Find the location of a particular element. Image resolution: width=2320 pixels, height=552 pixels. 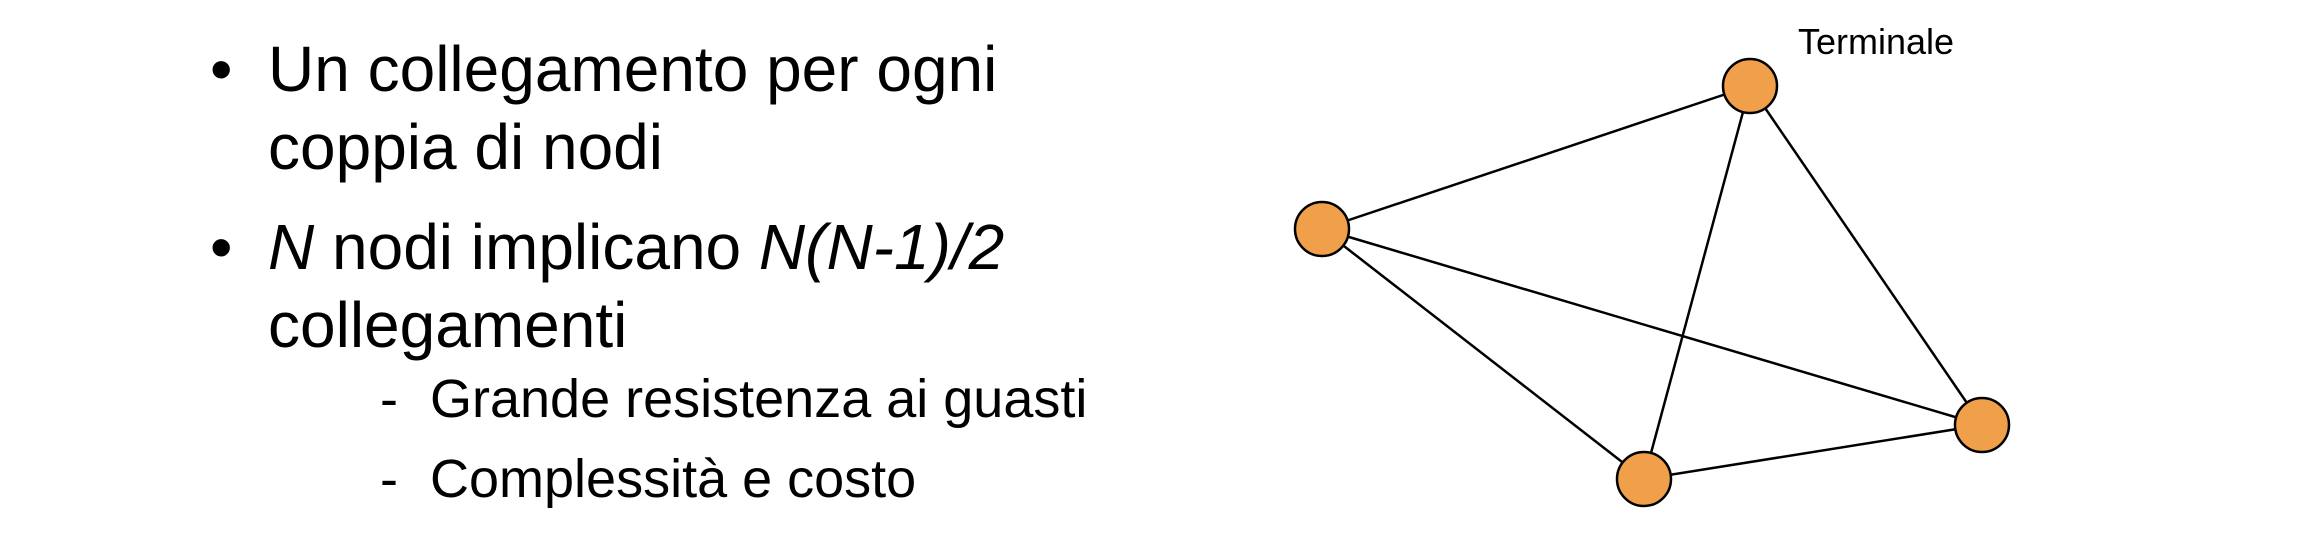

node-bottom is located at coordinates (1644, 479).